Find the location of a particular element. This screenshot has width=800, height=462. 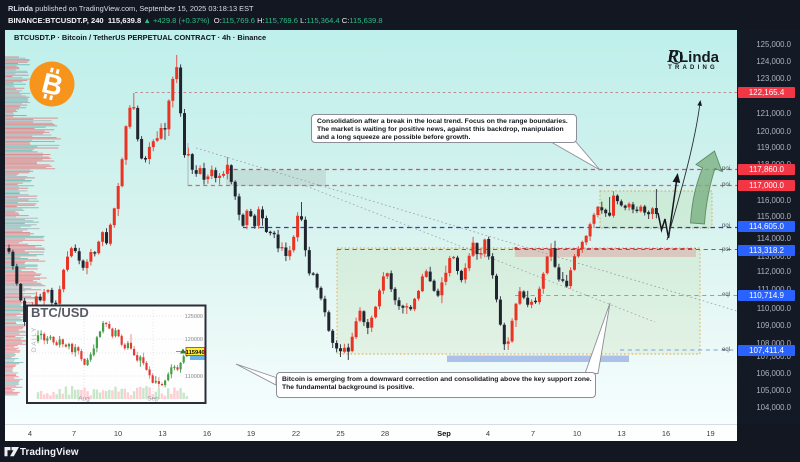

svg-text: 125000 is located at coordinates (194, 317).